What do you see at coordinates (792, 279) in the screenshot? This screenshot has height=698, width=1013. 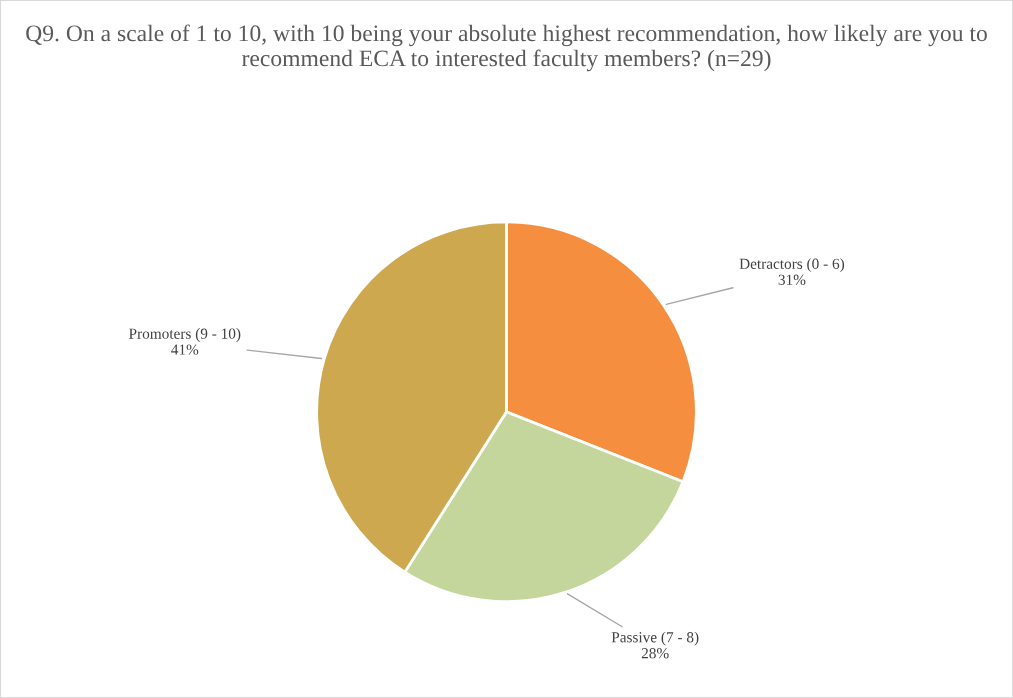 I see `data-label: 31%` at bounding box center [792, 279].